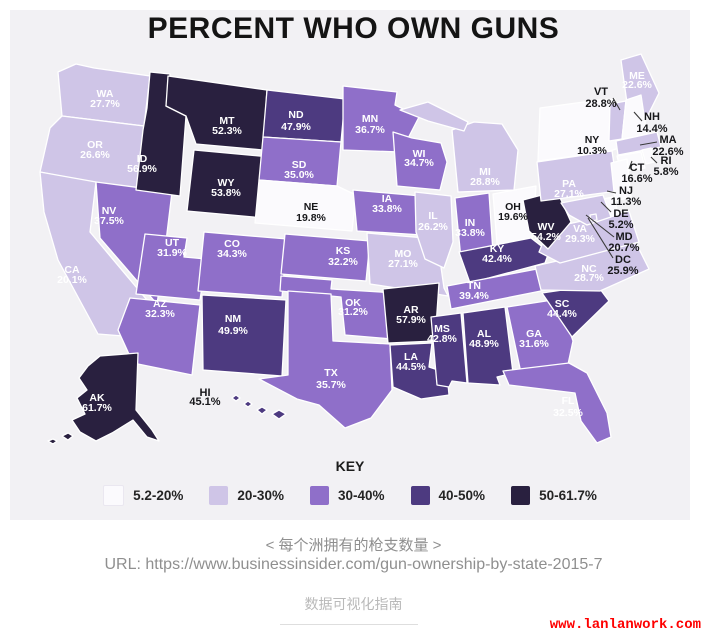 This screenshot has width=707, height=637. I want to click on state-wi, so click(420, 161).